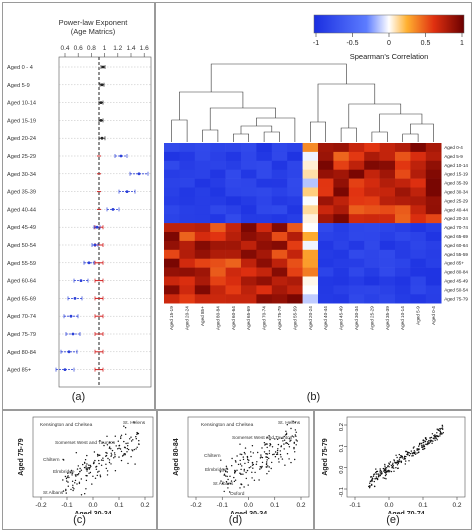  I want to click on forest-title-line2: (Age Matrics), so click(93, 31).